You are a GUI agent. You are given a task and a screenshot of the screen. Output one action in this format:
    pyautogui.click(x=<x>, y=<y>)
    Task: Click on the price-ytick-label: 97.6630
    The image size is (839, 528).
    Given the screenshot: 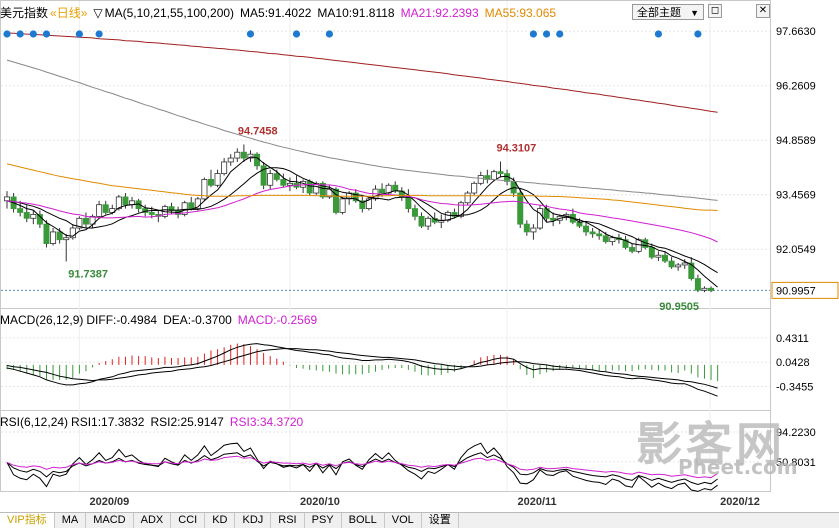 What is the action you would take?
    pyautogui.click(x=796, y=32)
    